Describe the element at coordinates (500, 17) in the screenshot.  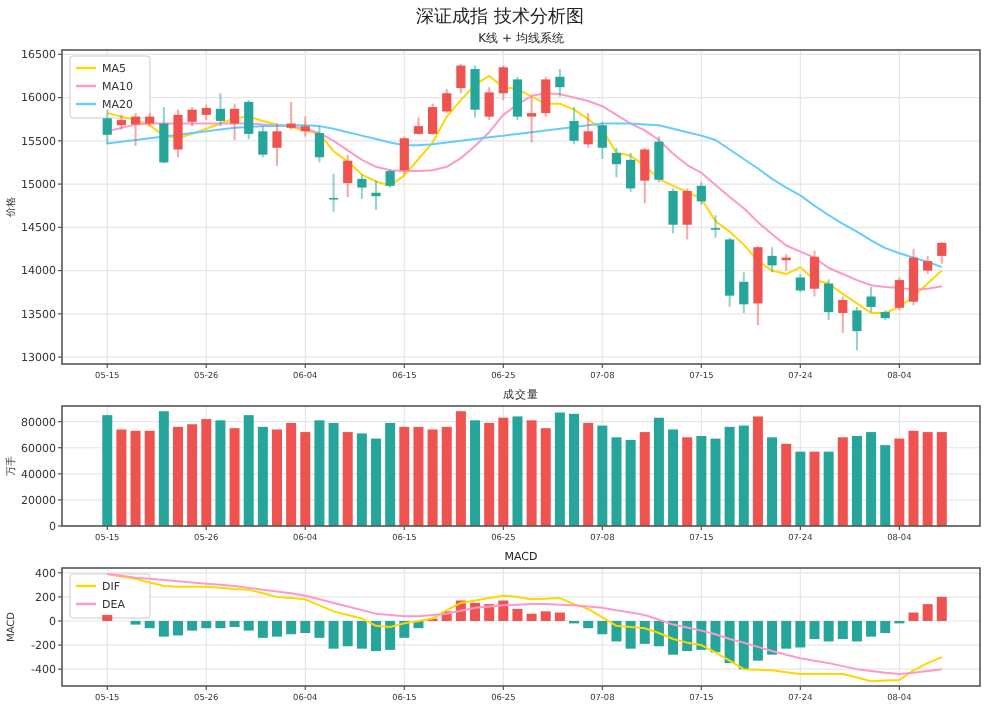
I see `chart-title: 深证成指 技术分析图` at that location.